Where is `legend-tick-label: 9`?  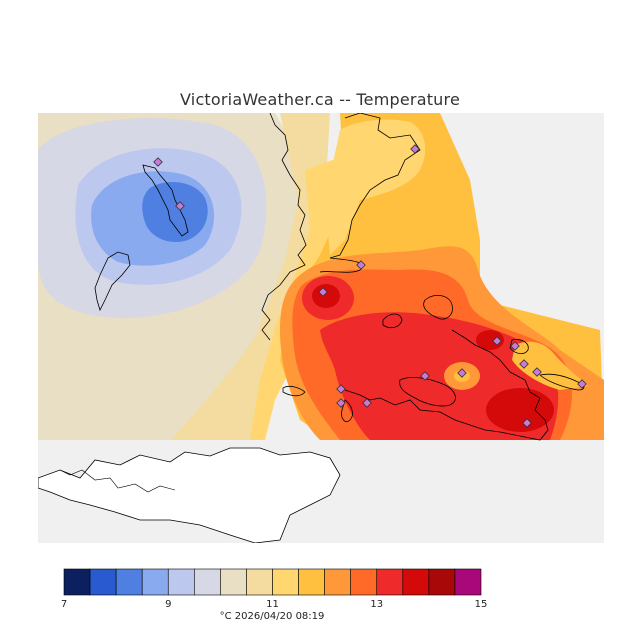
legend-tick-label: 9 is located at coordinates (168, 604).